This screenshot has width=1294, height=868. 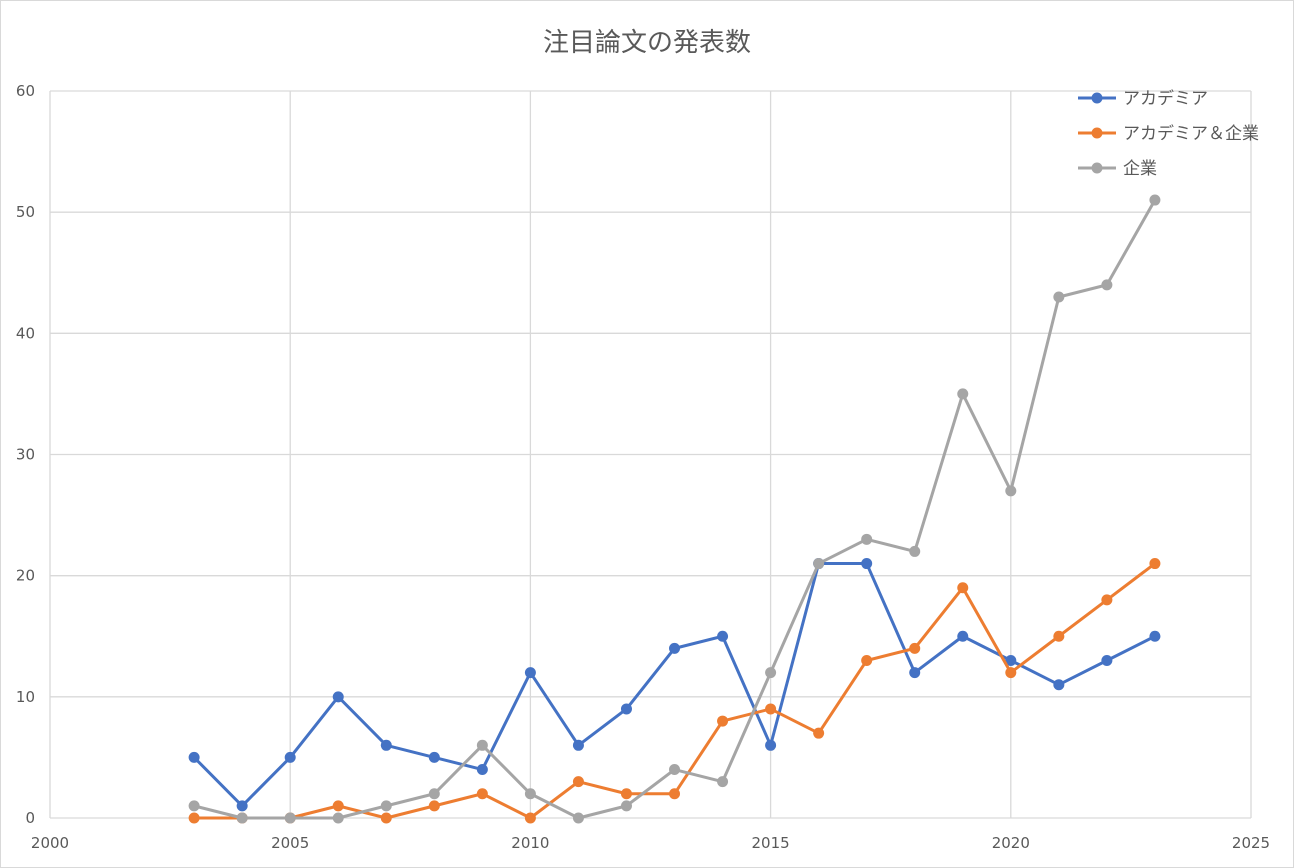 I want to click on x-tick-label: 2010, so click(x=530, y=843).